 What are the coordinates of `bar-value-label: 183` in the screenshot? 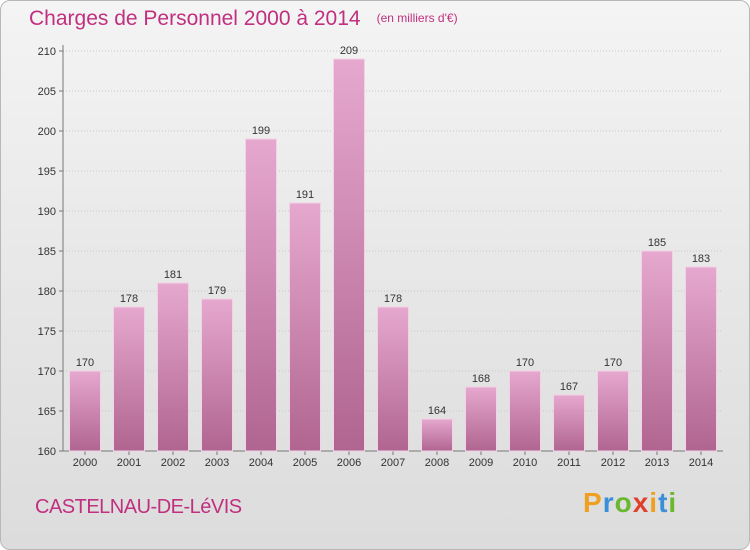 It's located at (701, 259).